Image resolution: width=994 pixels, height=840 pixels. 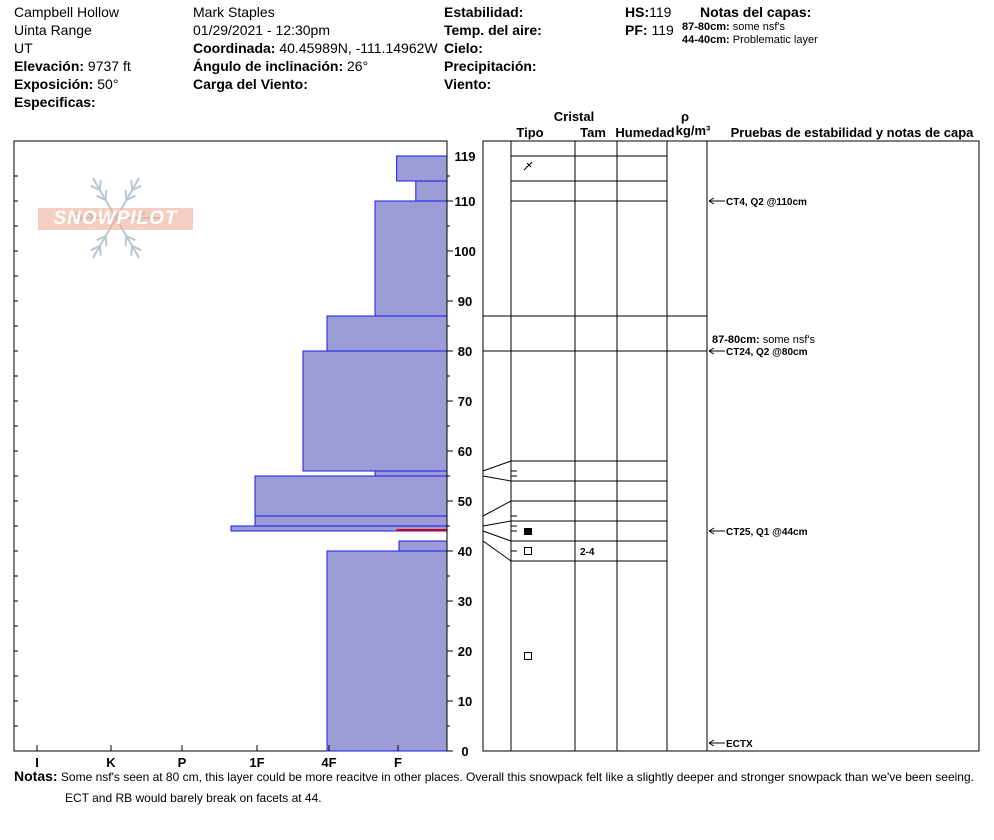 What do you see at coordinates (739, 744) in the screenshot?
I see `stability-test-label: ECTX` at bounding box center [739, 744].